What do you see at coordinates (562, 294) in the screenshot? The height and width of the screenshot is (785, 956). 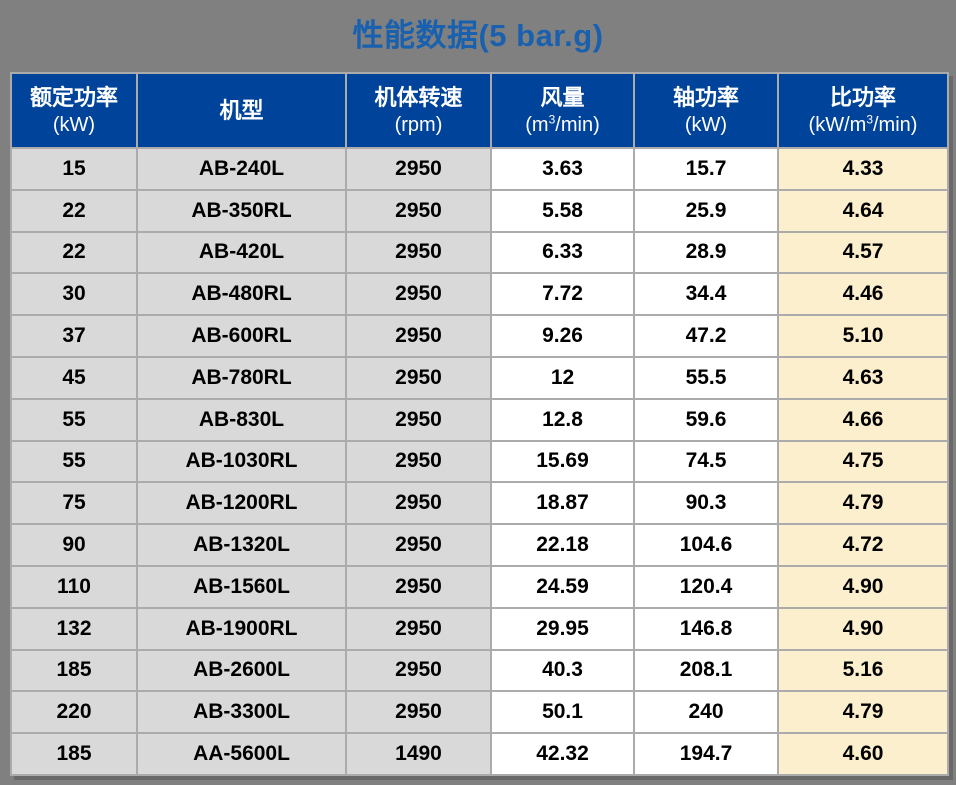 I see `cell-air-flow: 7.72` at bounding box center [562, 294].